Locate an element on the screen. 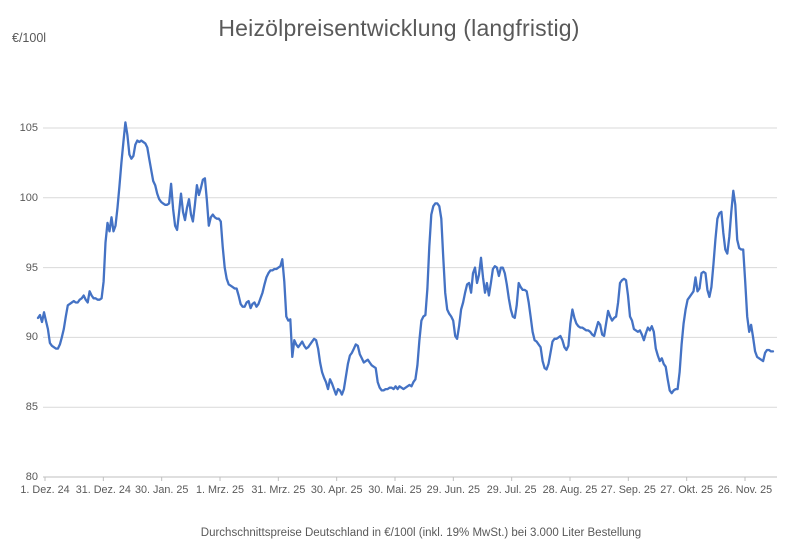 This screenshot has width=798, height=551. y-tick-label: 90 is located at coordinates (31, 337).